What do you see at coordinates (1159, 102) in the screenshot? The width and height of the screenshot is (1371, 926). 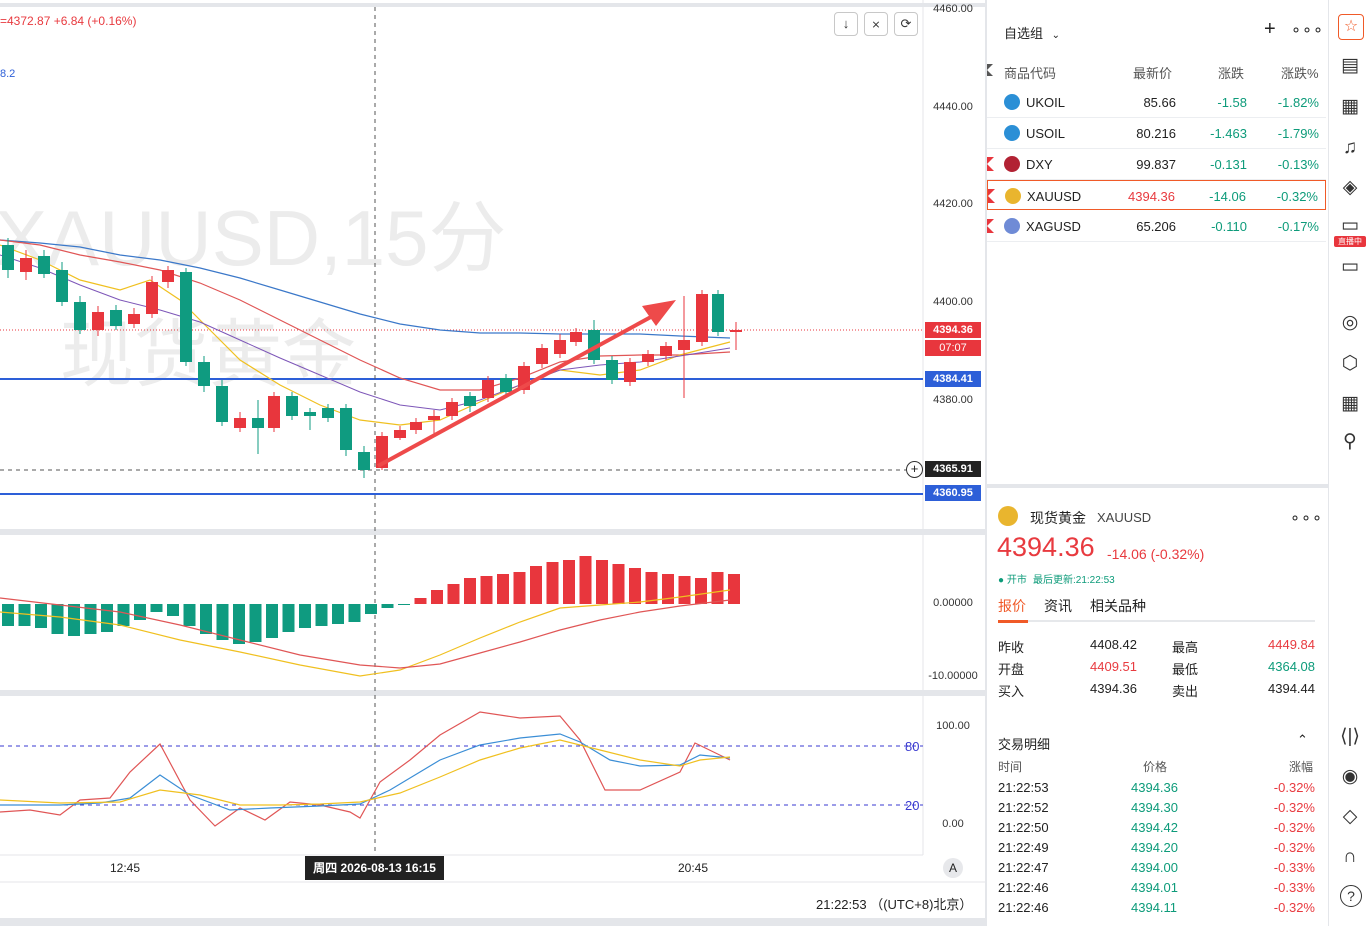 I see `row-last: 85.66` at bounding box center [1159, 102].